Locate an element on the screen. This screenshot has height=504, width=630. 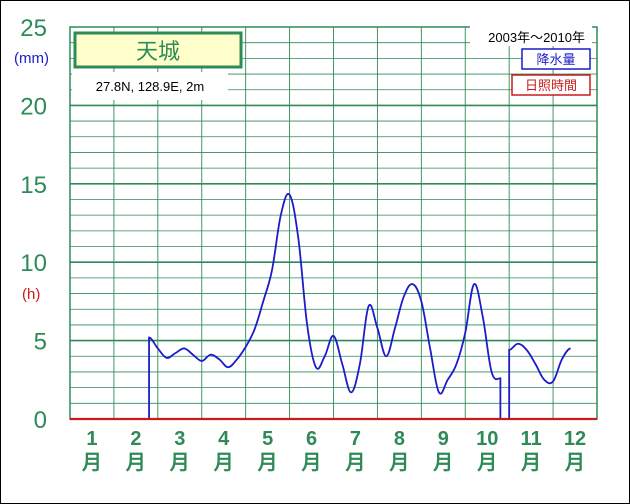
y-tick-label: 0 is located at coordinates (40, 420).